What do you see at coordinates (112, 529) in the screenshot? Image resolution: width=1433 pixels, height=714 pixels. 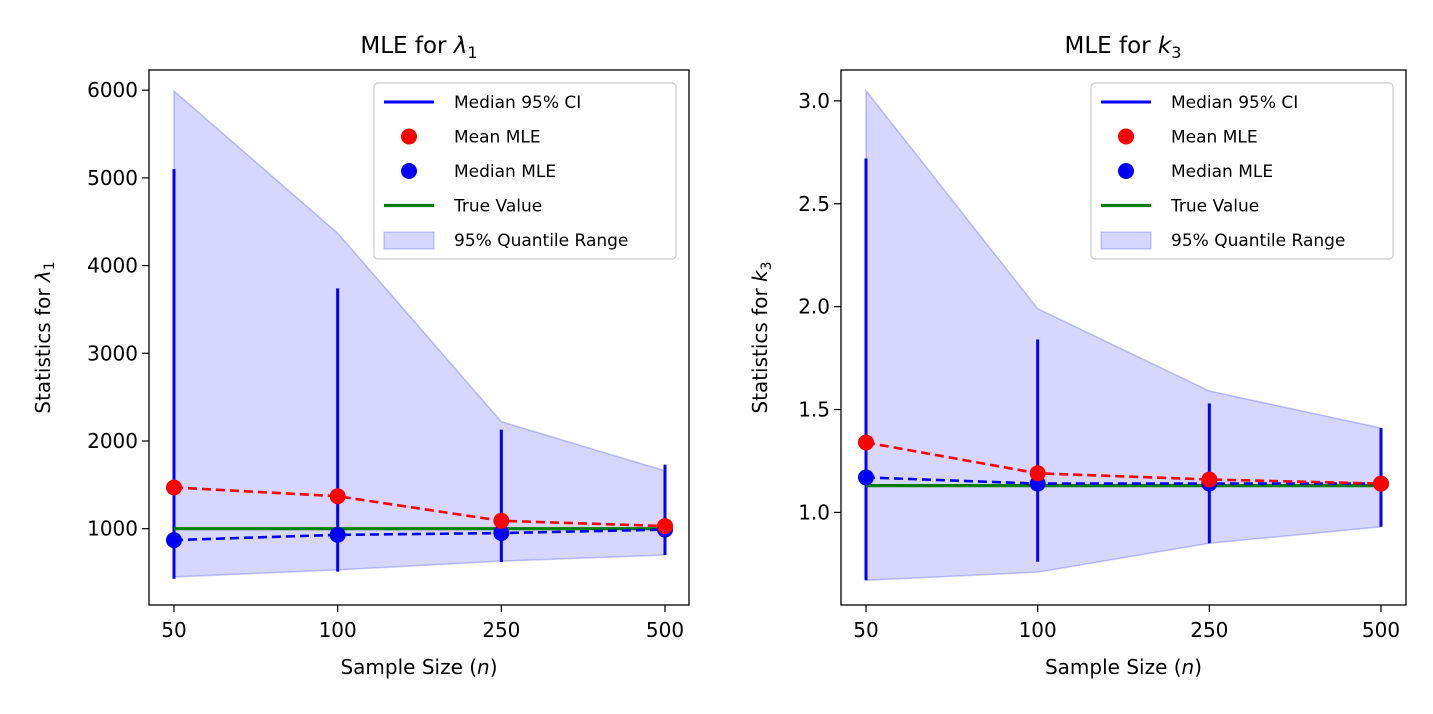 I see `y-tick-label: 1000` at bounding box center [112, 529].